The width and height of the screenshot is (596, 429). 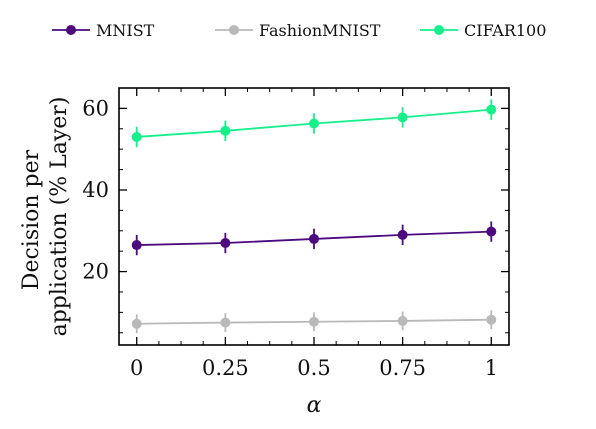 I want to click on legend-item-mnist: MNIST, so click(x=103, y=30).